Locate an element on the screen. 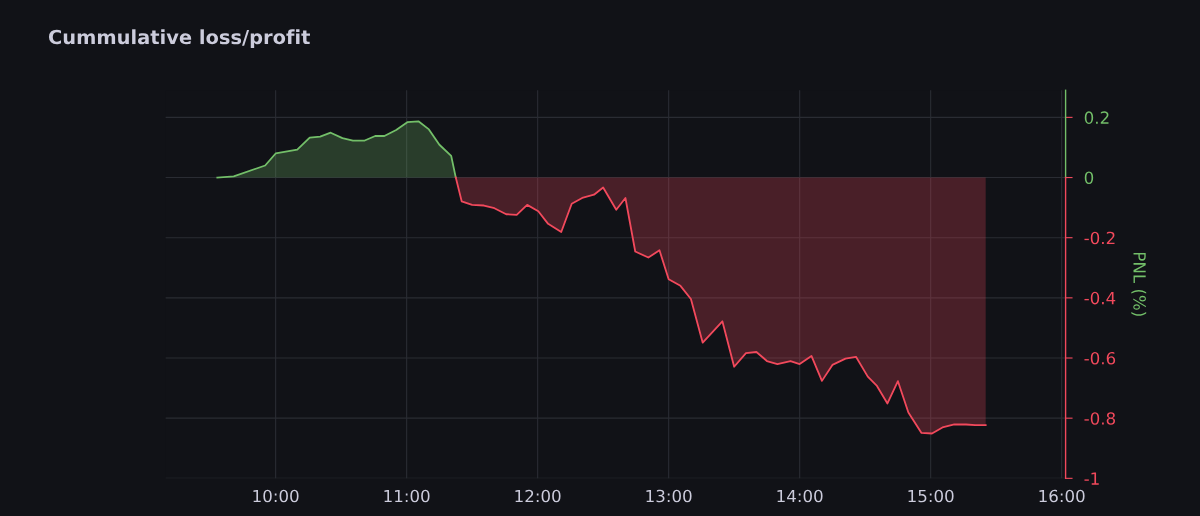  y2-tick-label: -0.2 is located at coordinates (1099, 238).